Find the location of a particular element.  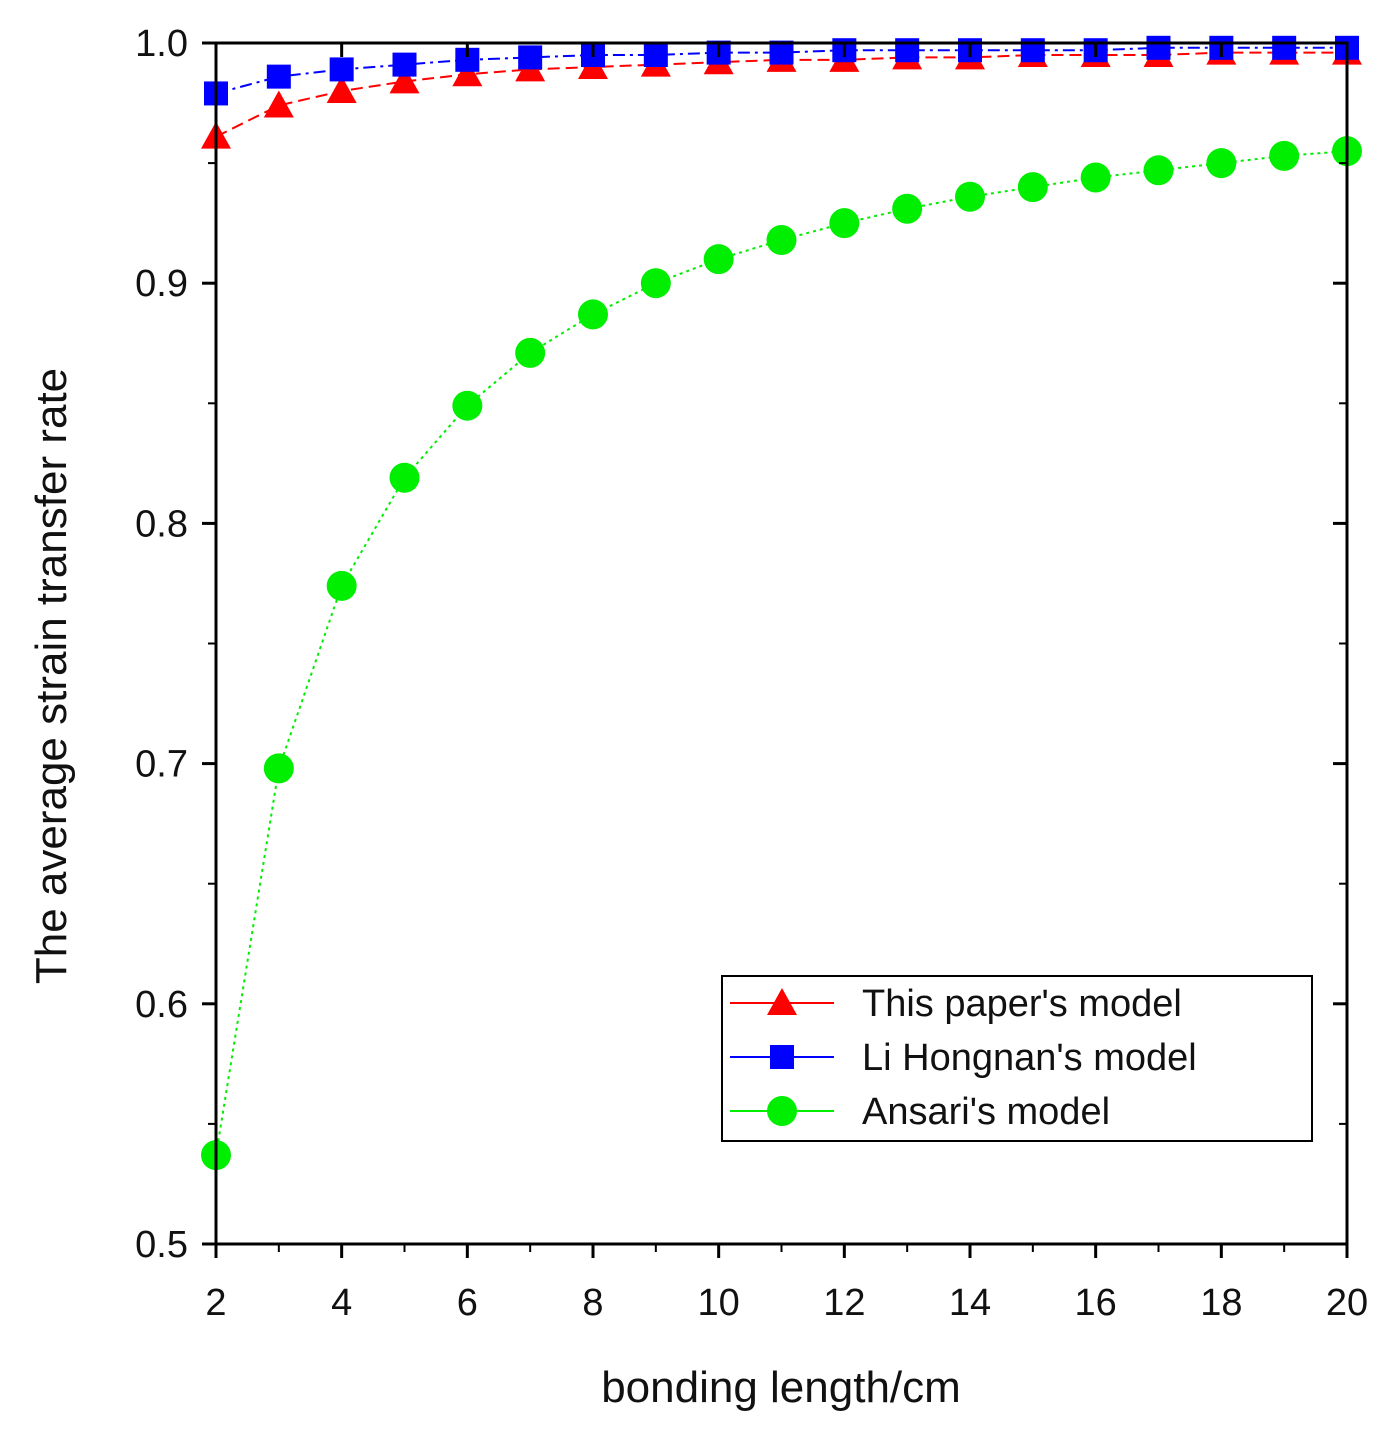

x-tick-label: 2 is located at coordinates (215, 1303).